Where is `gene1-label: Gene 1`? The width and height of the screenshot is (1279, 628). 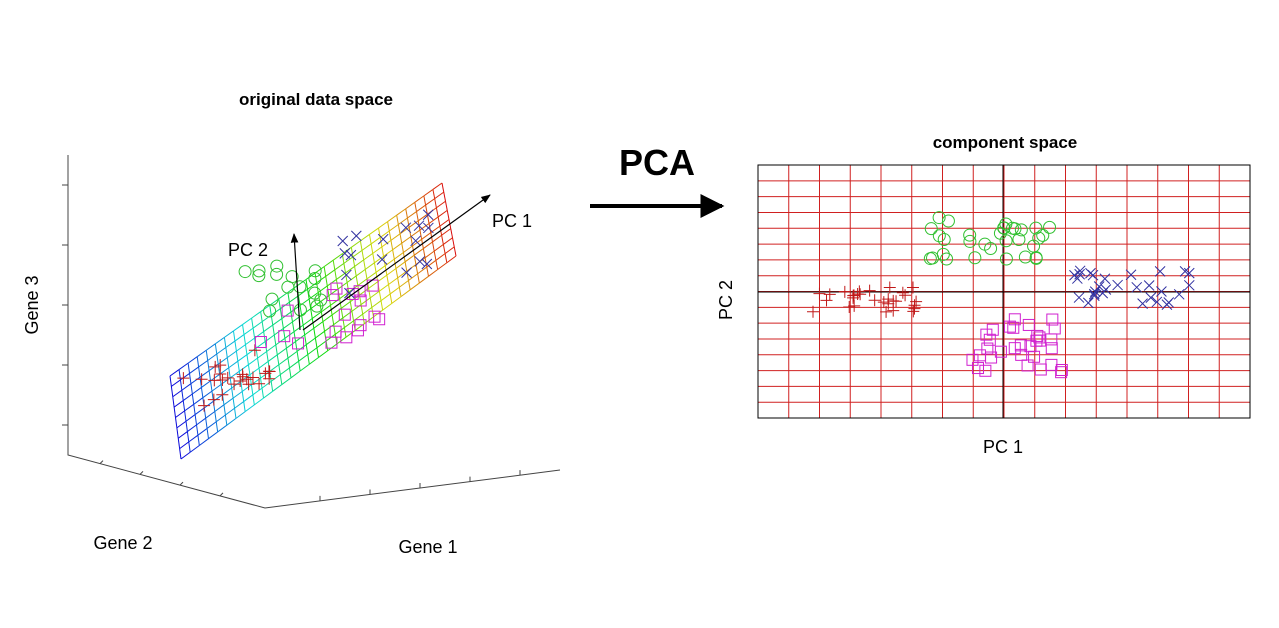
gene1-label: Gene 1 is located at coordinates (427, 547).